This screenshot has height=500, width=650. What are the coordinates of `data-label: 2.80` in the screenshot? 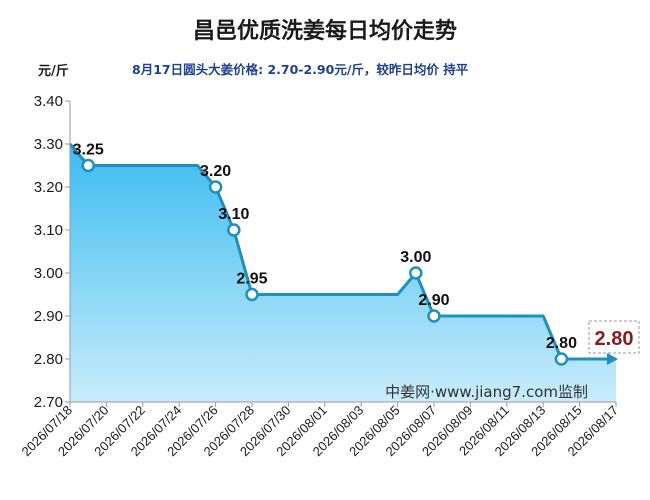 It's located at (561, 343).